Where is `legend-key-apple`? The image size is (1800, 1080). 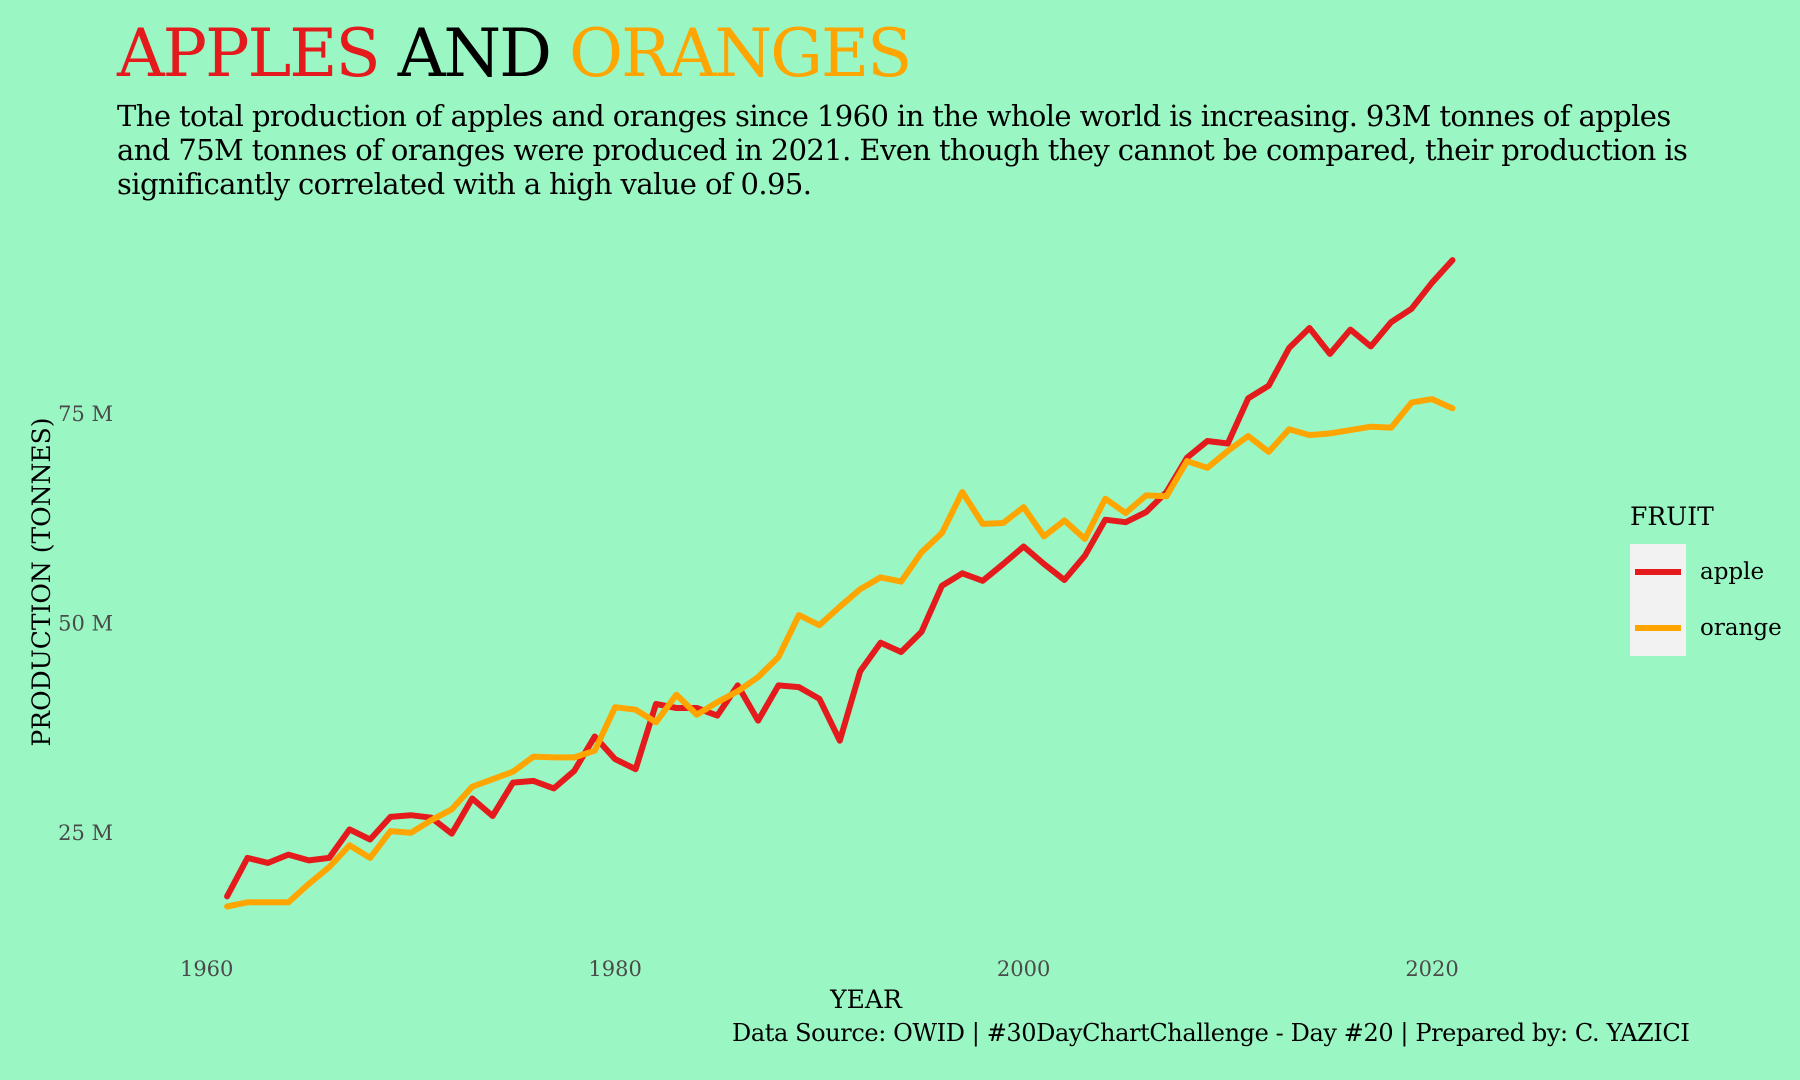 legend-key-apple is located at coordinates (1658, 572).